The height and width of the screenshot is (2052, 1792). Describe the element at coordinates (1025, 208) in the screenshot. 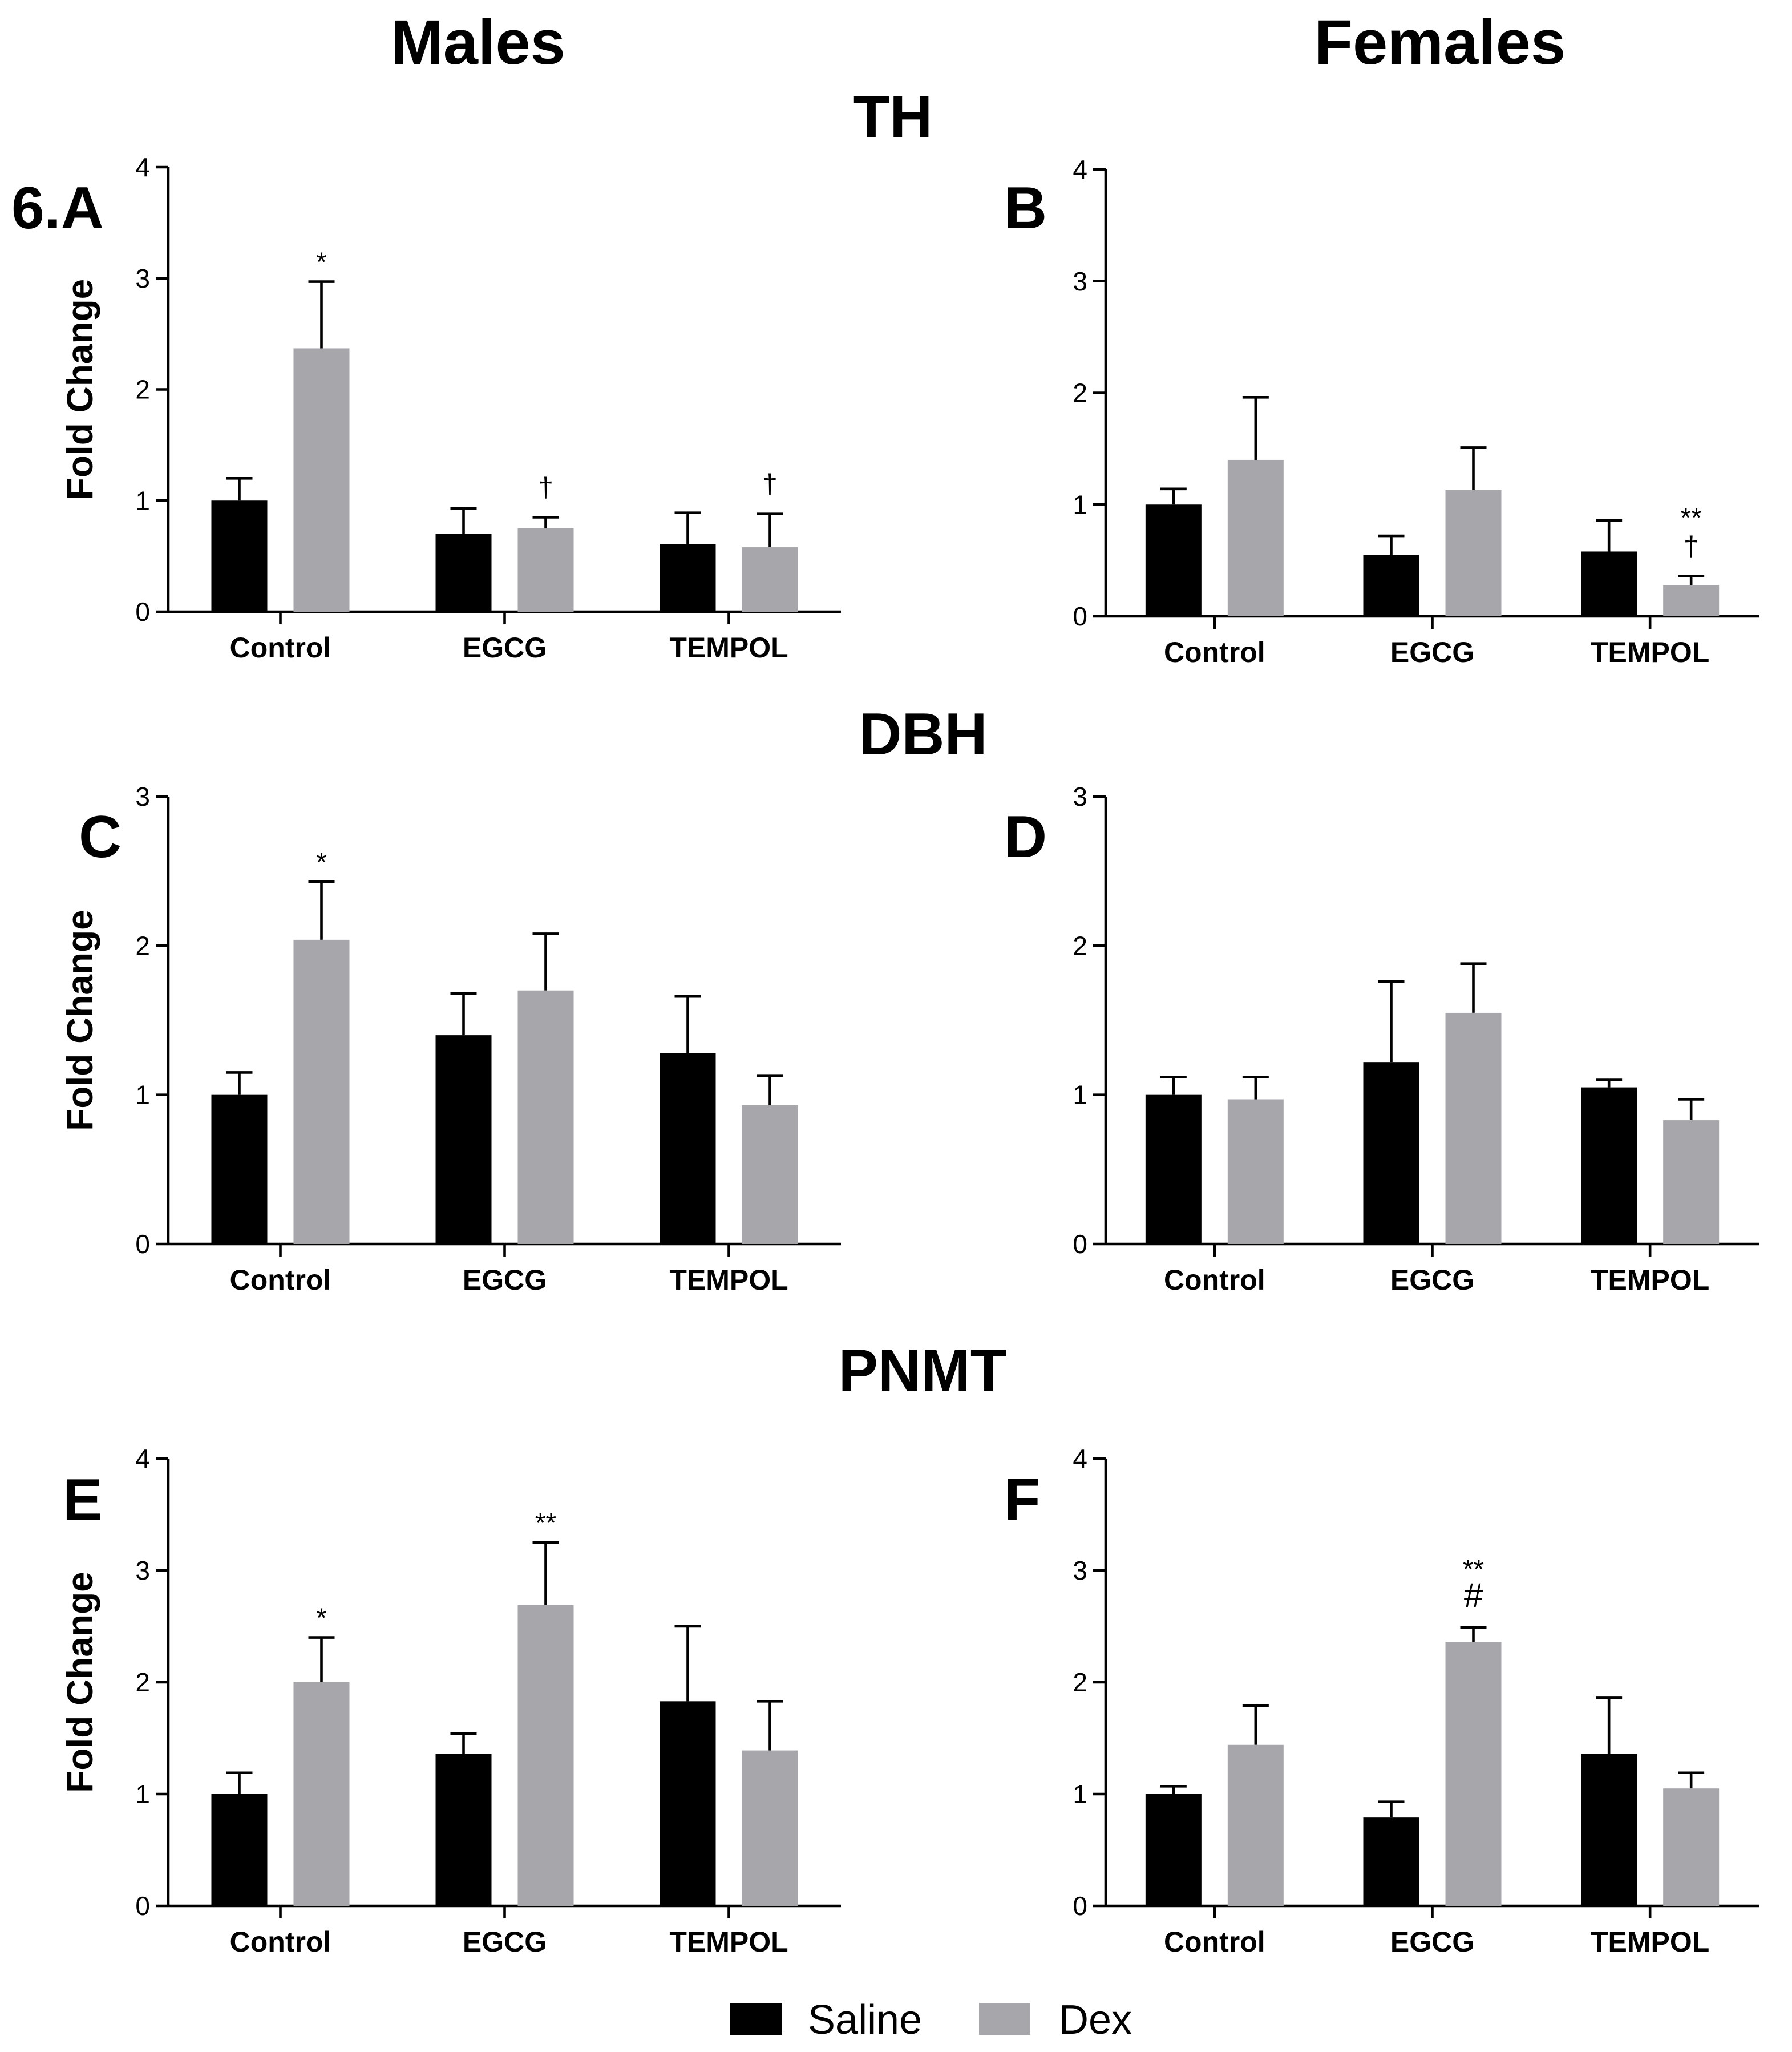

I see `panel-letter: B` at that location.